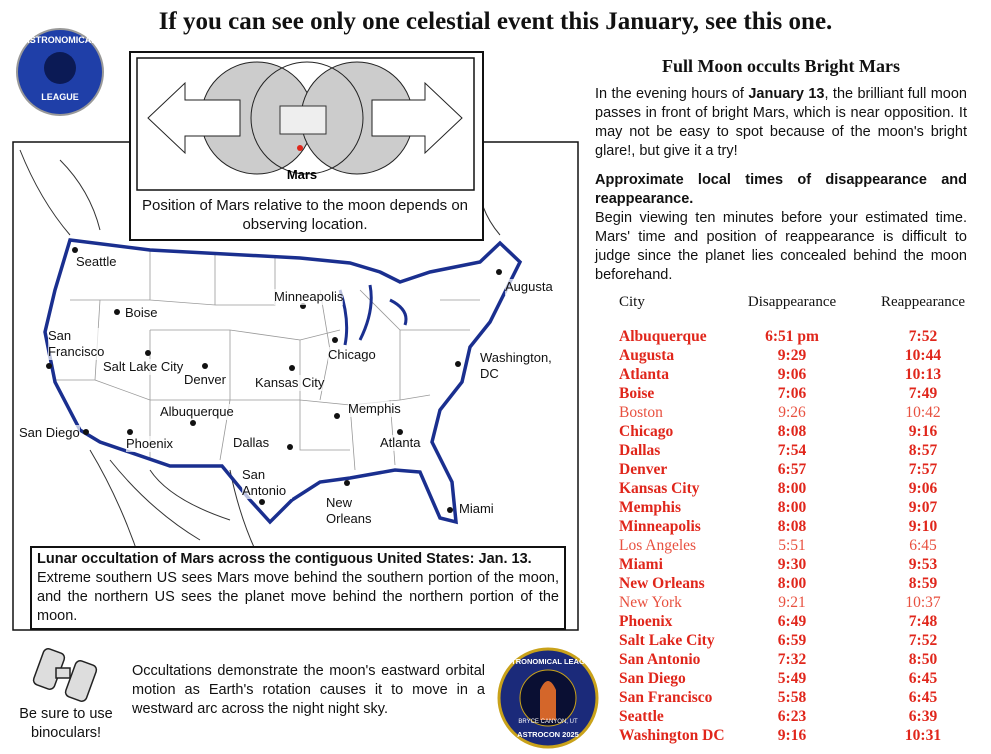  What do you see at coordinates (197, 412) in the screenshot?
I see `city-label: Albuquerque` at bounding box center [197, 412].